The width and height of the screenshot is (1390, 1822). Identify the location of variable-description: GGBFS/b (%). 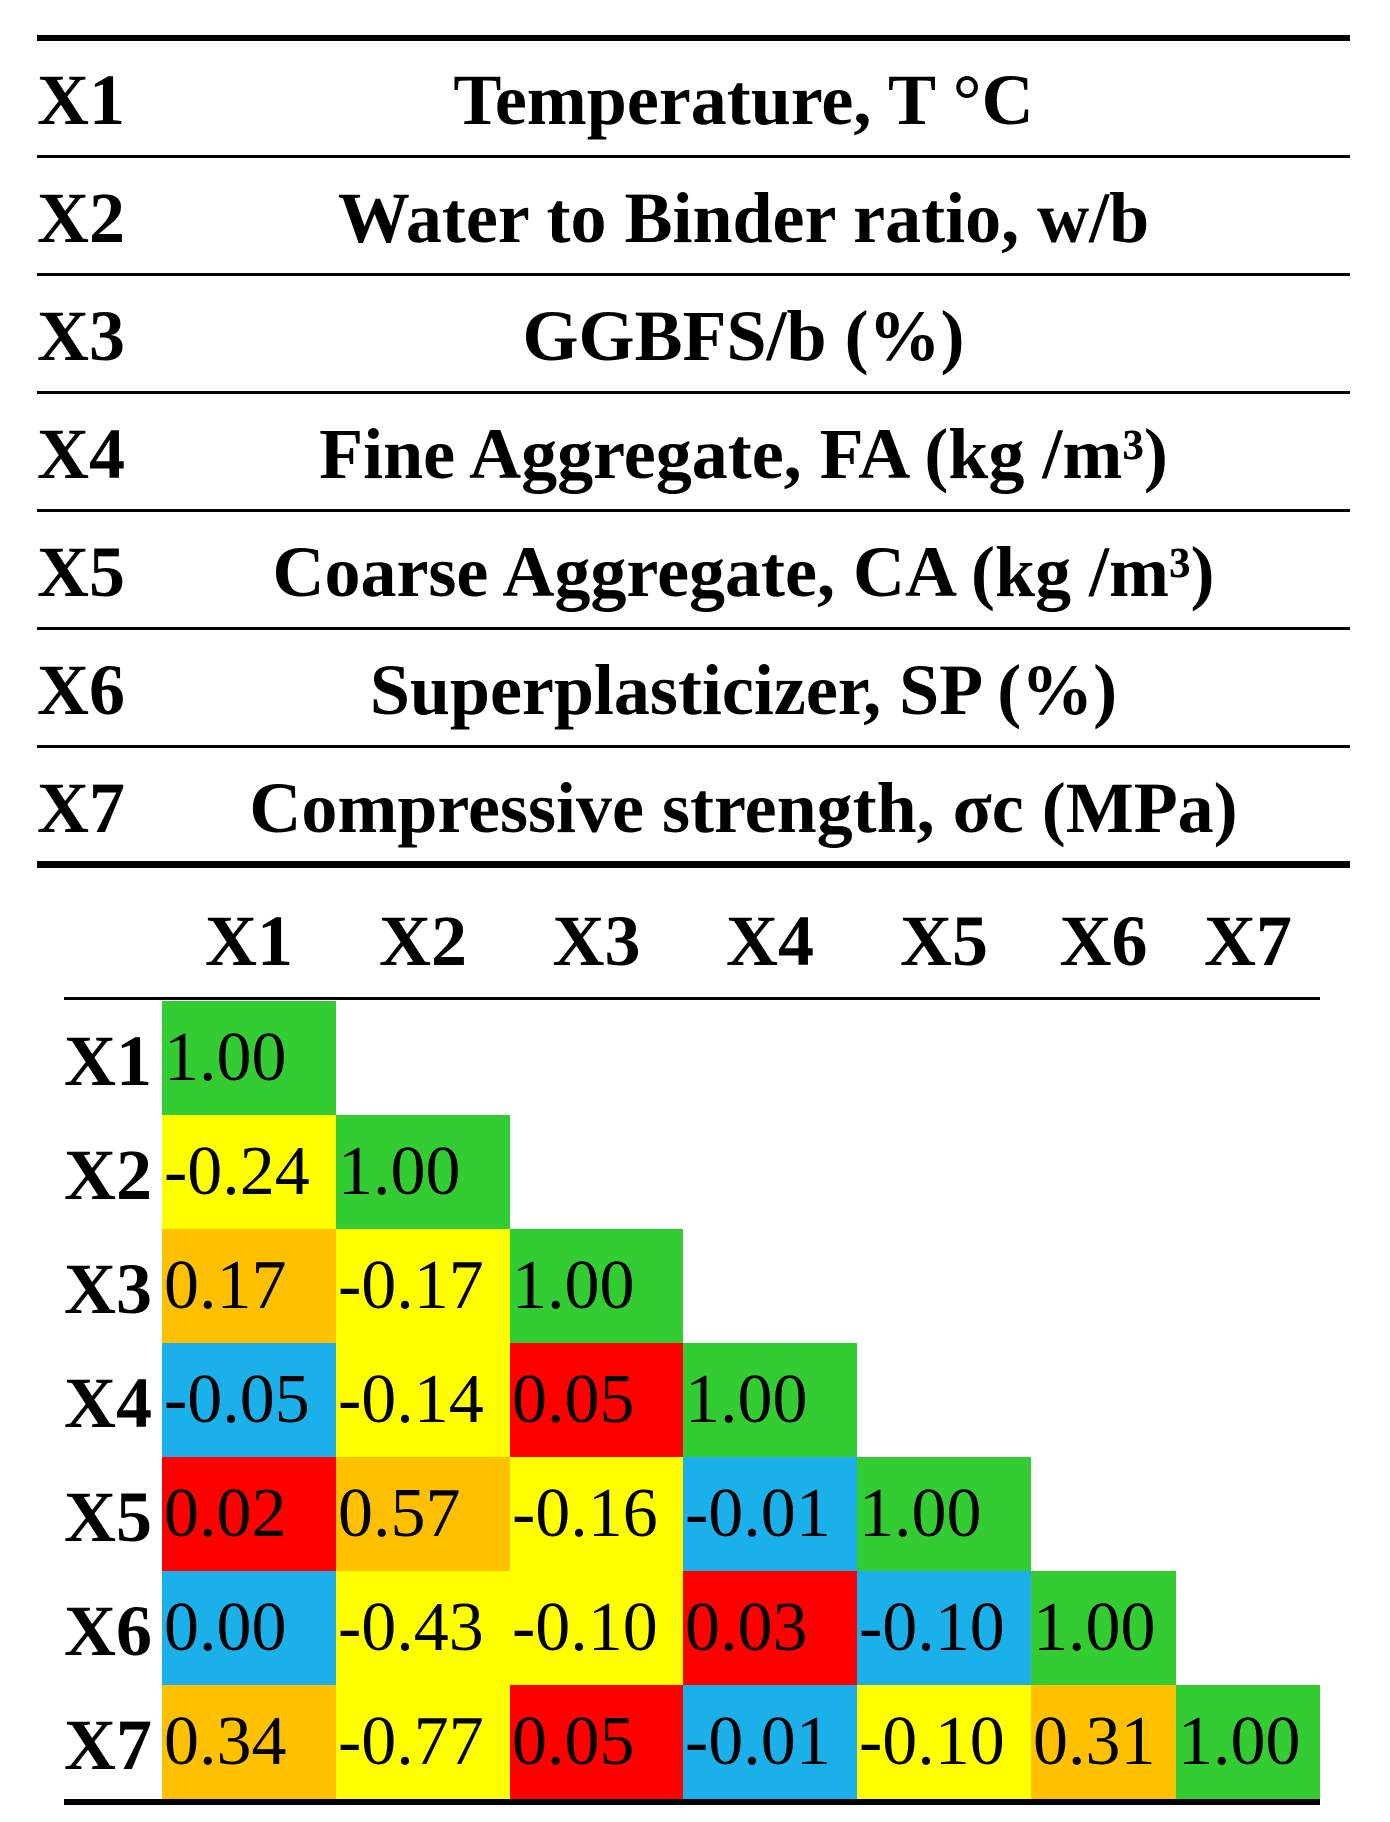
(743, 336).